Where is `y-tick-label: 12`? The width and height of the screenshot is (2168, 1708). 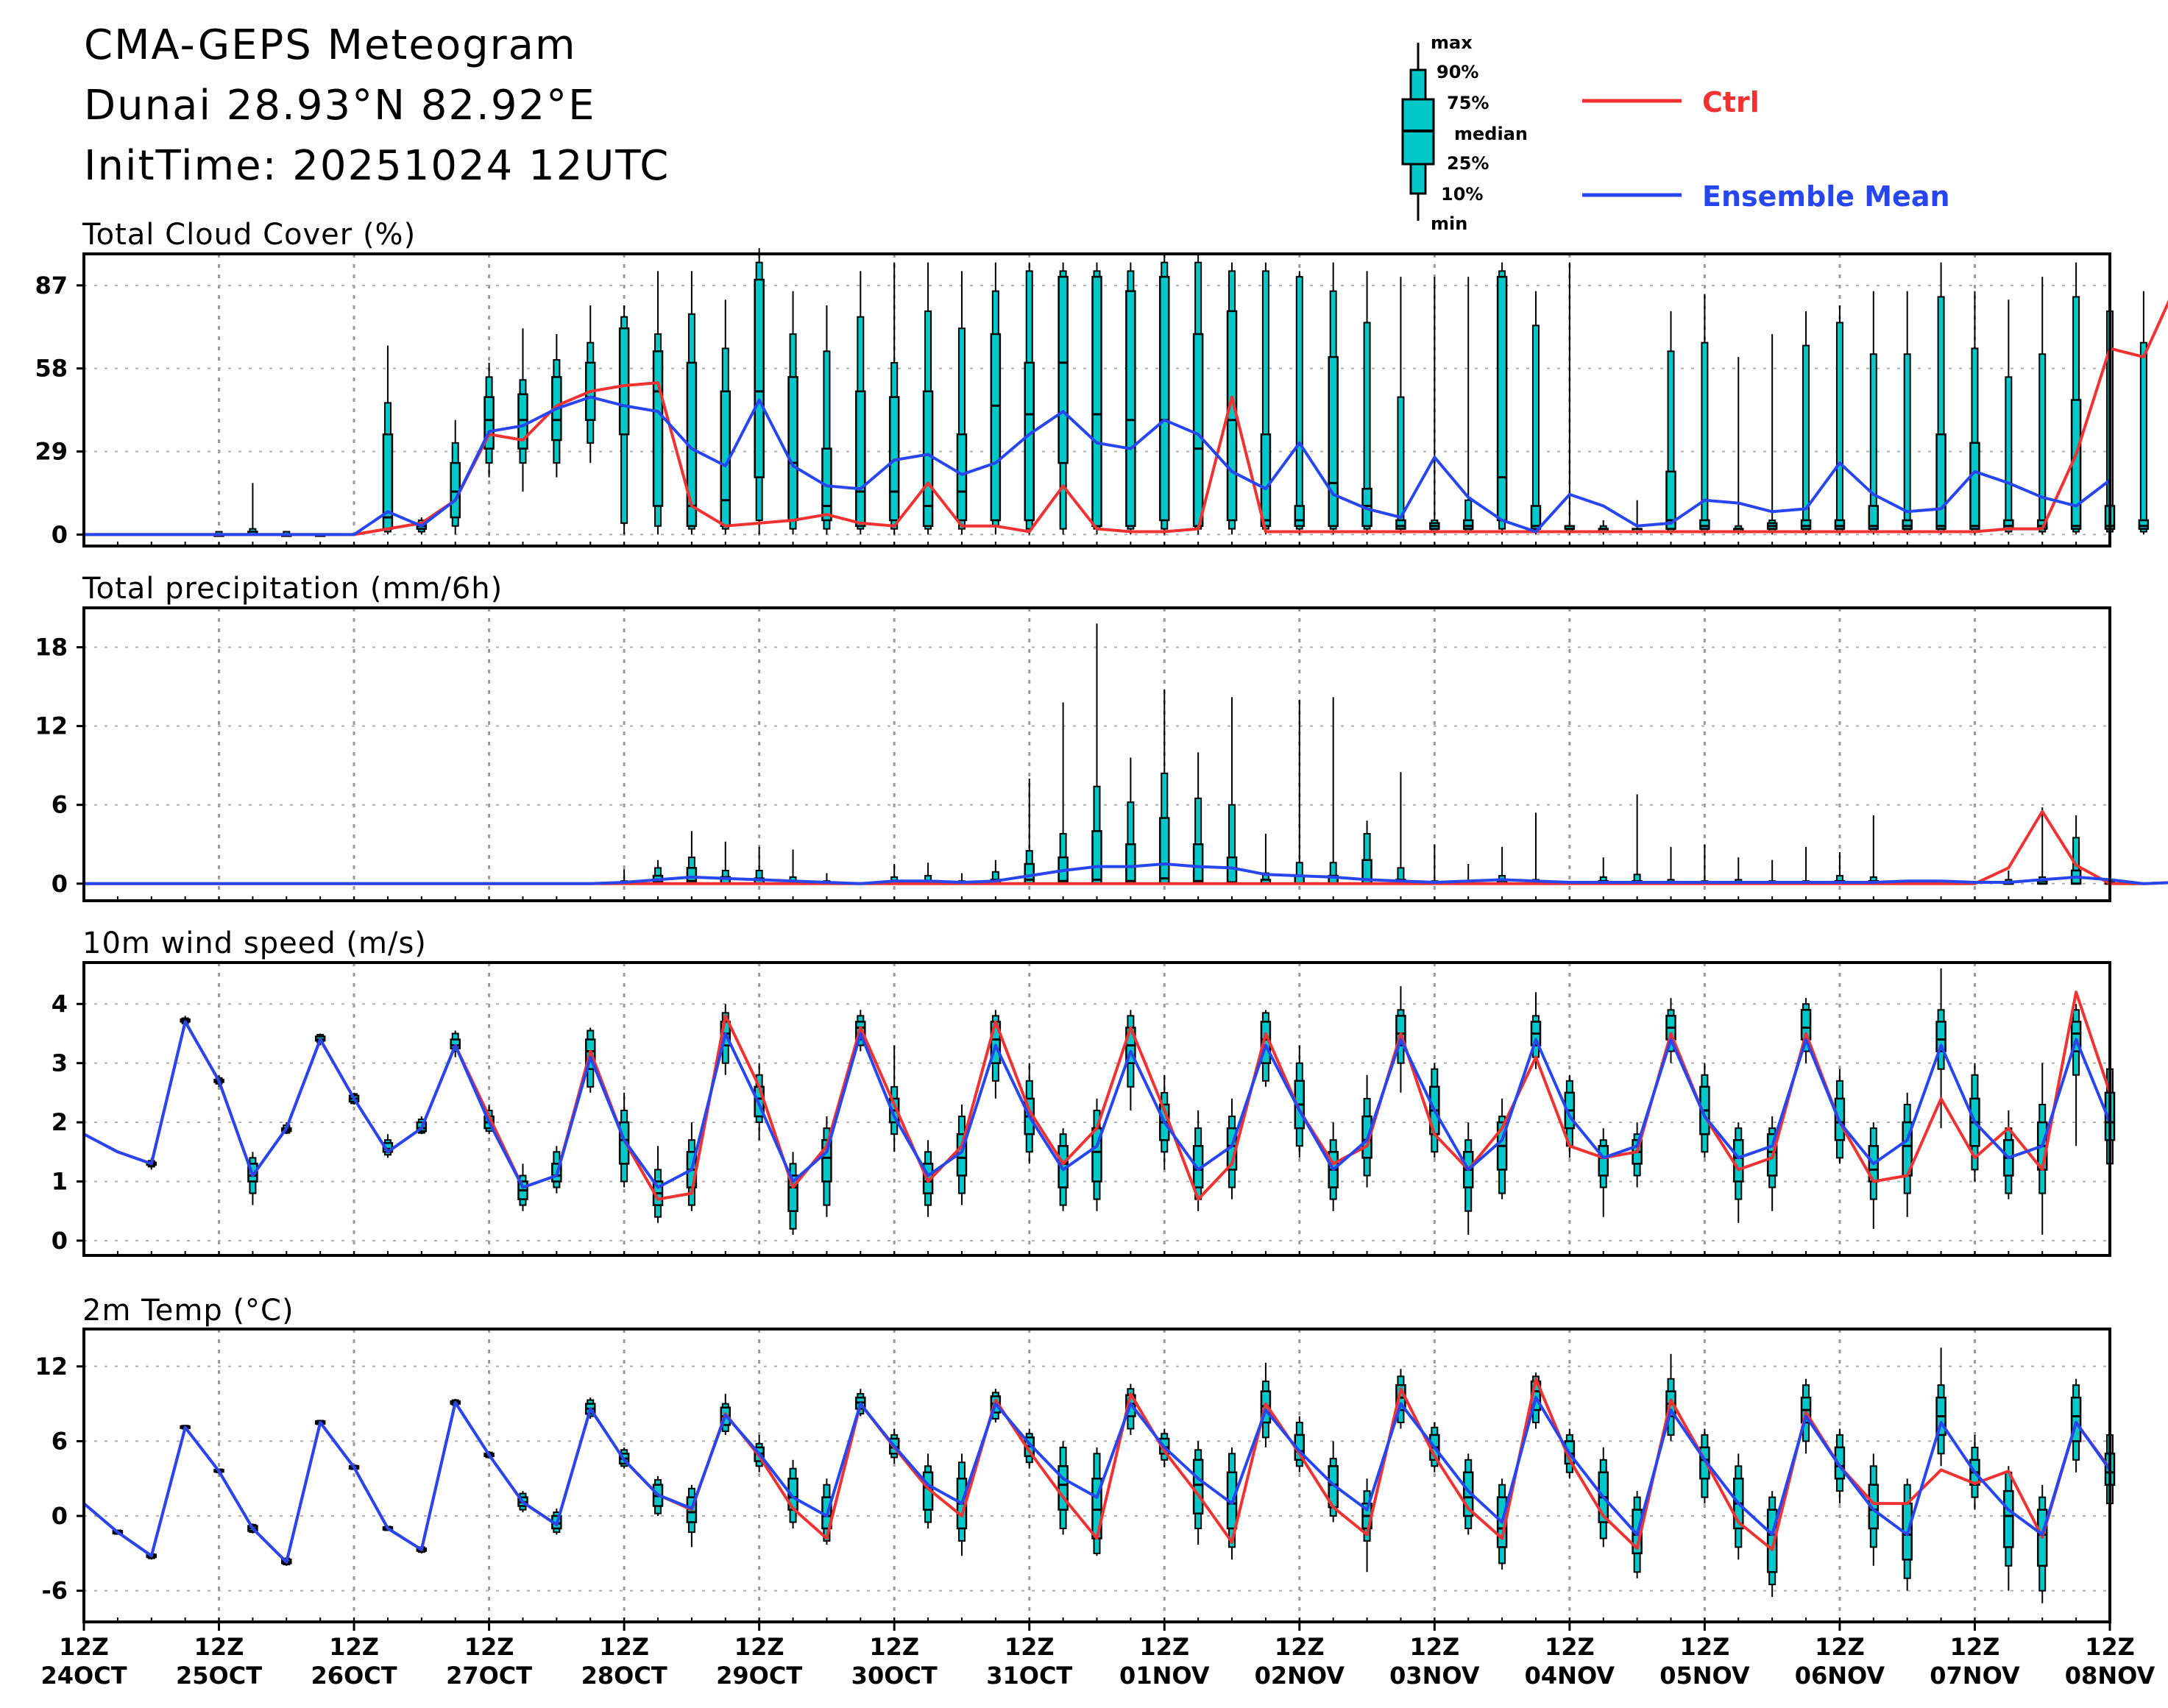
y-tick-label: 12 is located at coordinates (51, 726).